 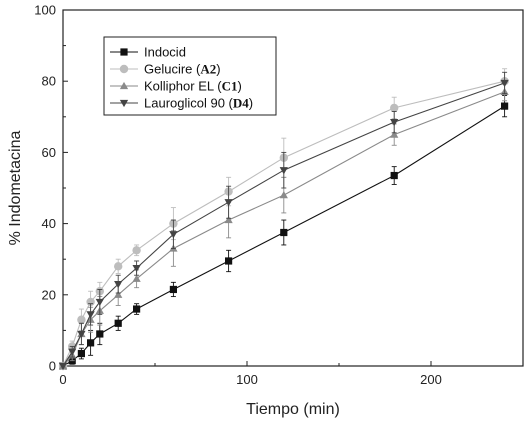 What do you see at coordinates (52, 366) in the screenshot?
I see `y-tick-label: 0` at bounding box center [52, 366].